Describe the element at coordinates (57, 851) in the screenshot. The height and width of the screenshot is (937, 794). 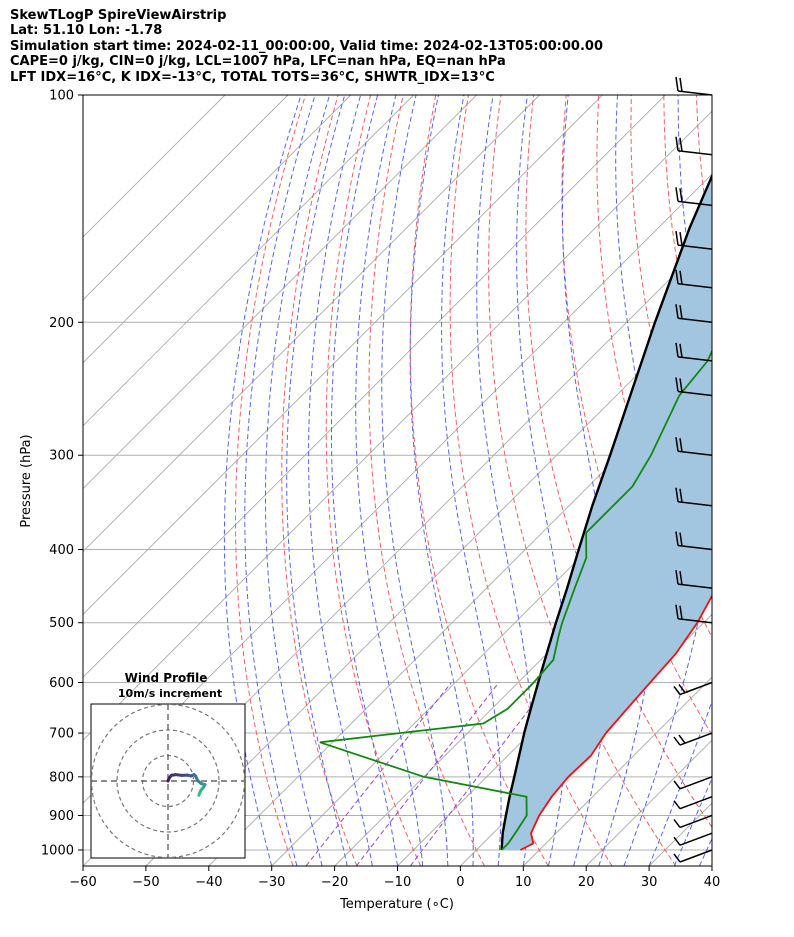
I see `y-tick-label: 1000` at that location.